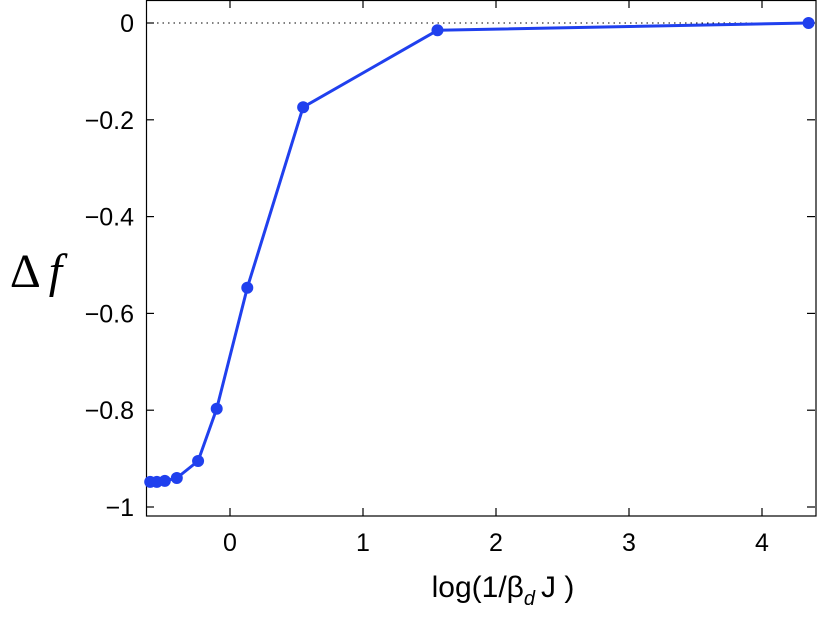  I want to click on y-axis-label-delta: Δ, so click(25, 271).